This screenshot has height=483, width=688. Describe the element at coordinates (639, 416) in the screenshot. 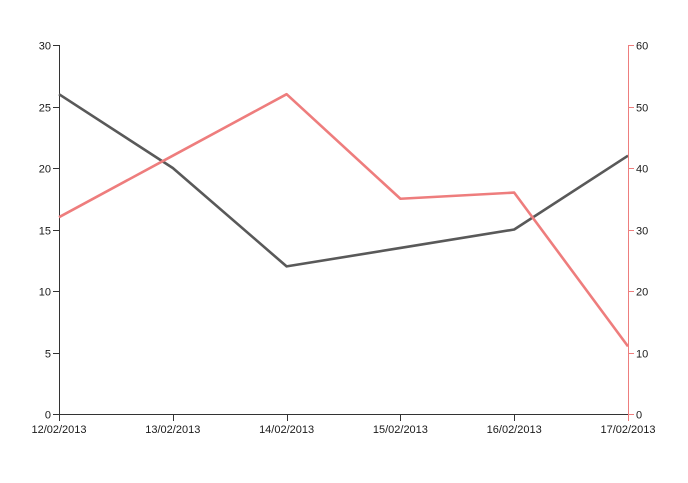

I see `y-axis-right-tick-label: 0` at that location.